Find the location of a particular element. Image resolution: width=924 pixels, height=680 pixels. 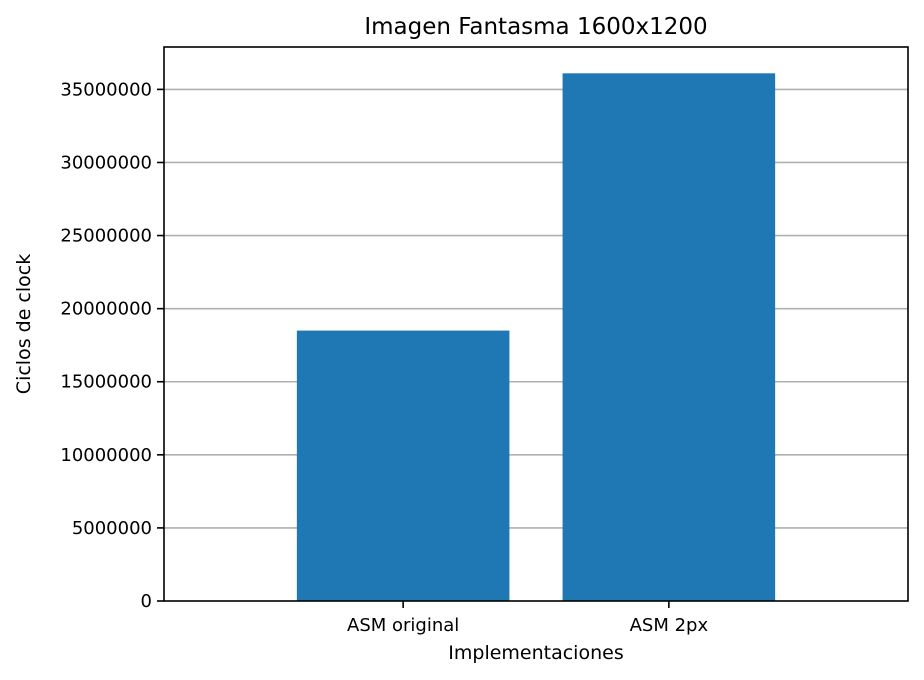

y-tick-label: 5000000 is located at coordinates (112, 528).